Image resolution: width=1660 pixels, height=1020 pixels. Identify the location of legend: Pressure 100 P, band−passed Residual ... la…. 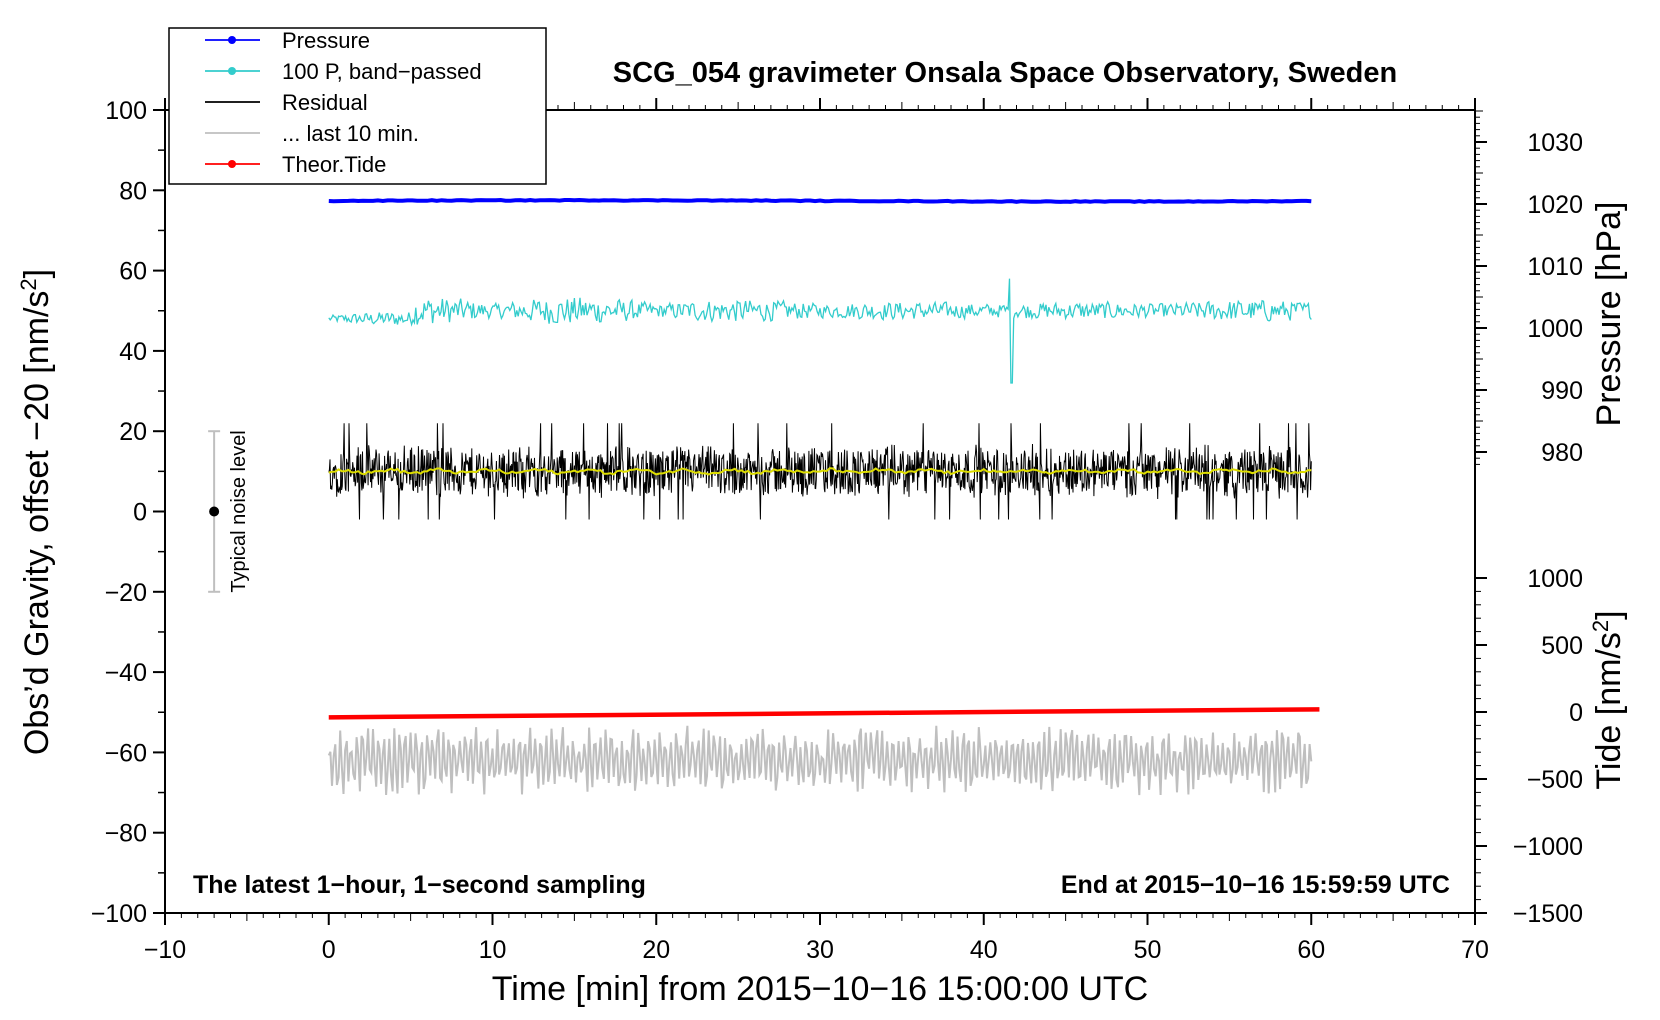
(357, 106).